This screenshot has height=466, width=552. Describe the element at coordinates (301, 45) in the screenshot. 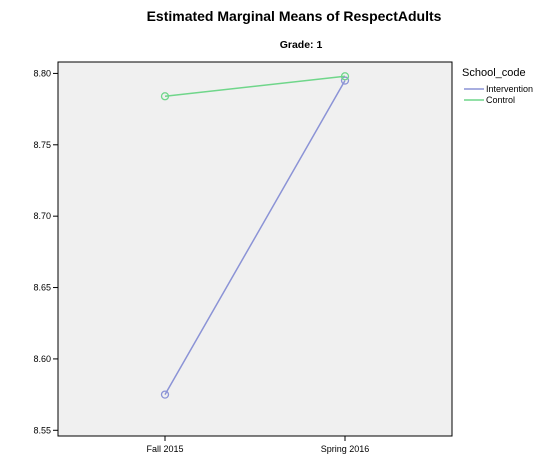

I see `chart-subtitle: Grade: 1` at that location.